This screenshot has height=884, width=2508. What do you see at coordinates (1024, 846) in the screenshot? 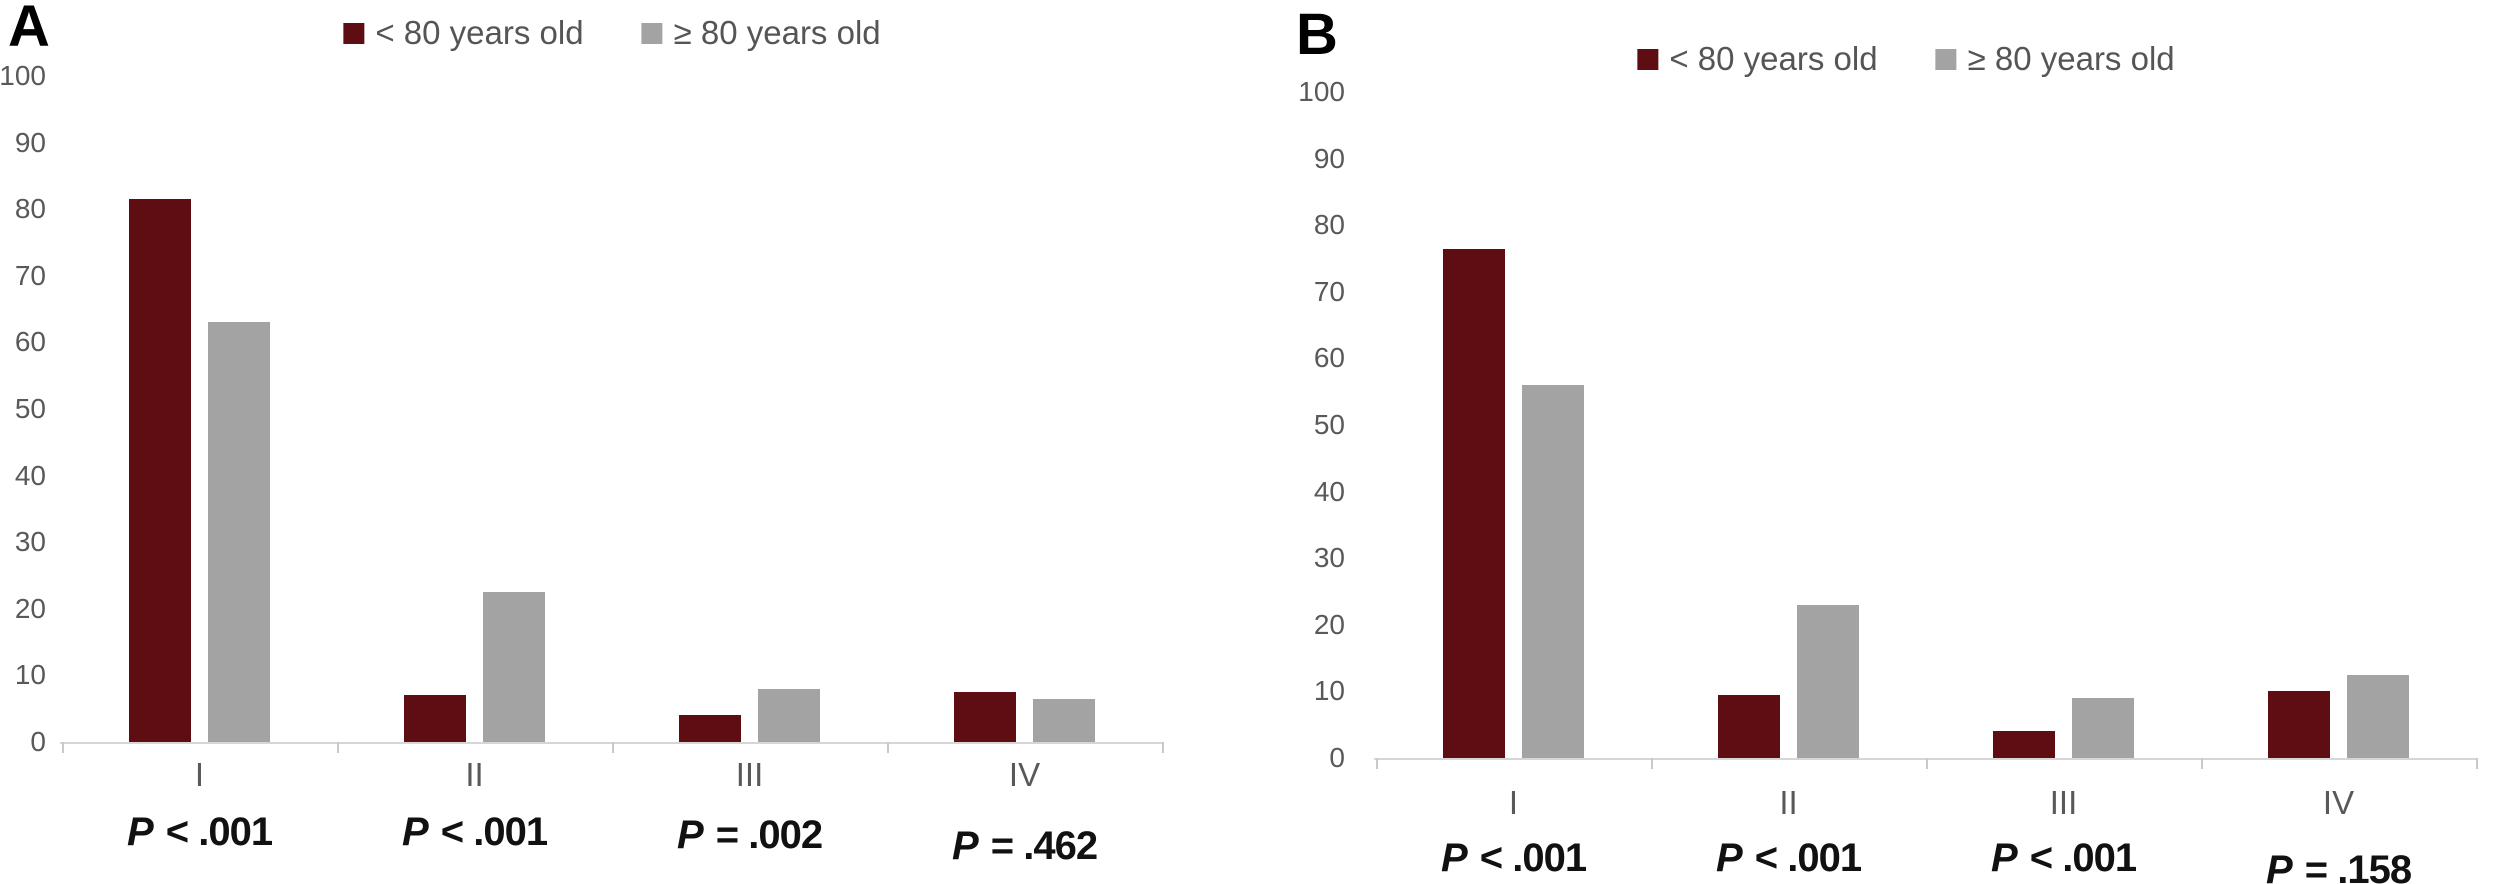
I see `p-value-label: P = .462` at bounding box center [1024, 846].